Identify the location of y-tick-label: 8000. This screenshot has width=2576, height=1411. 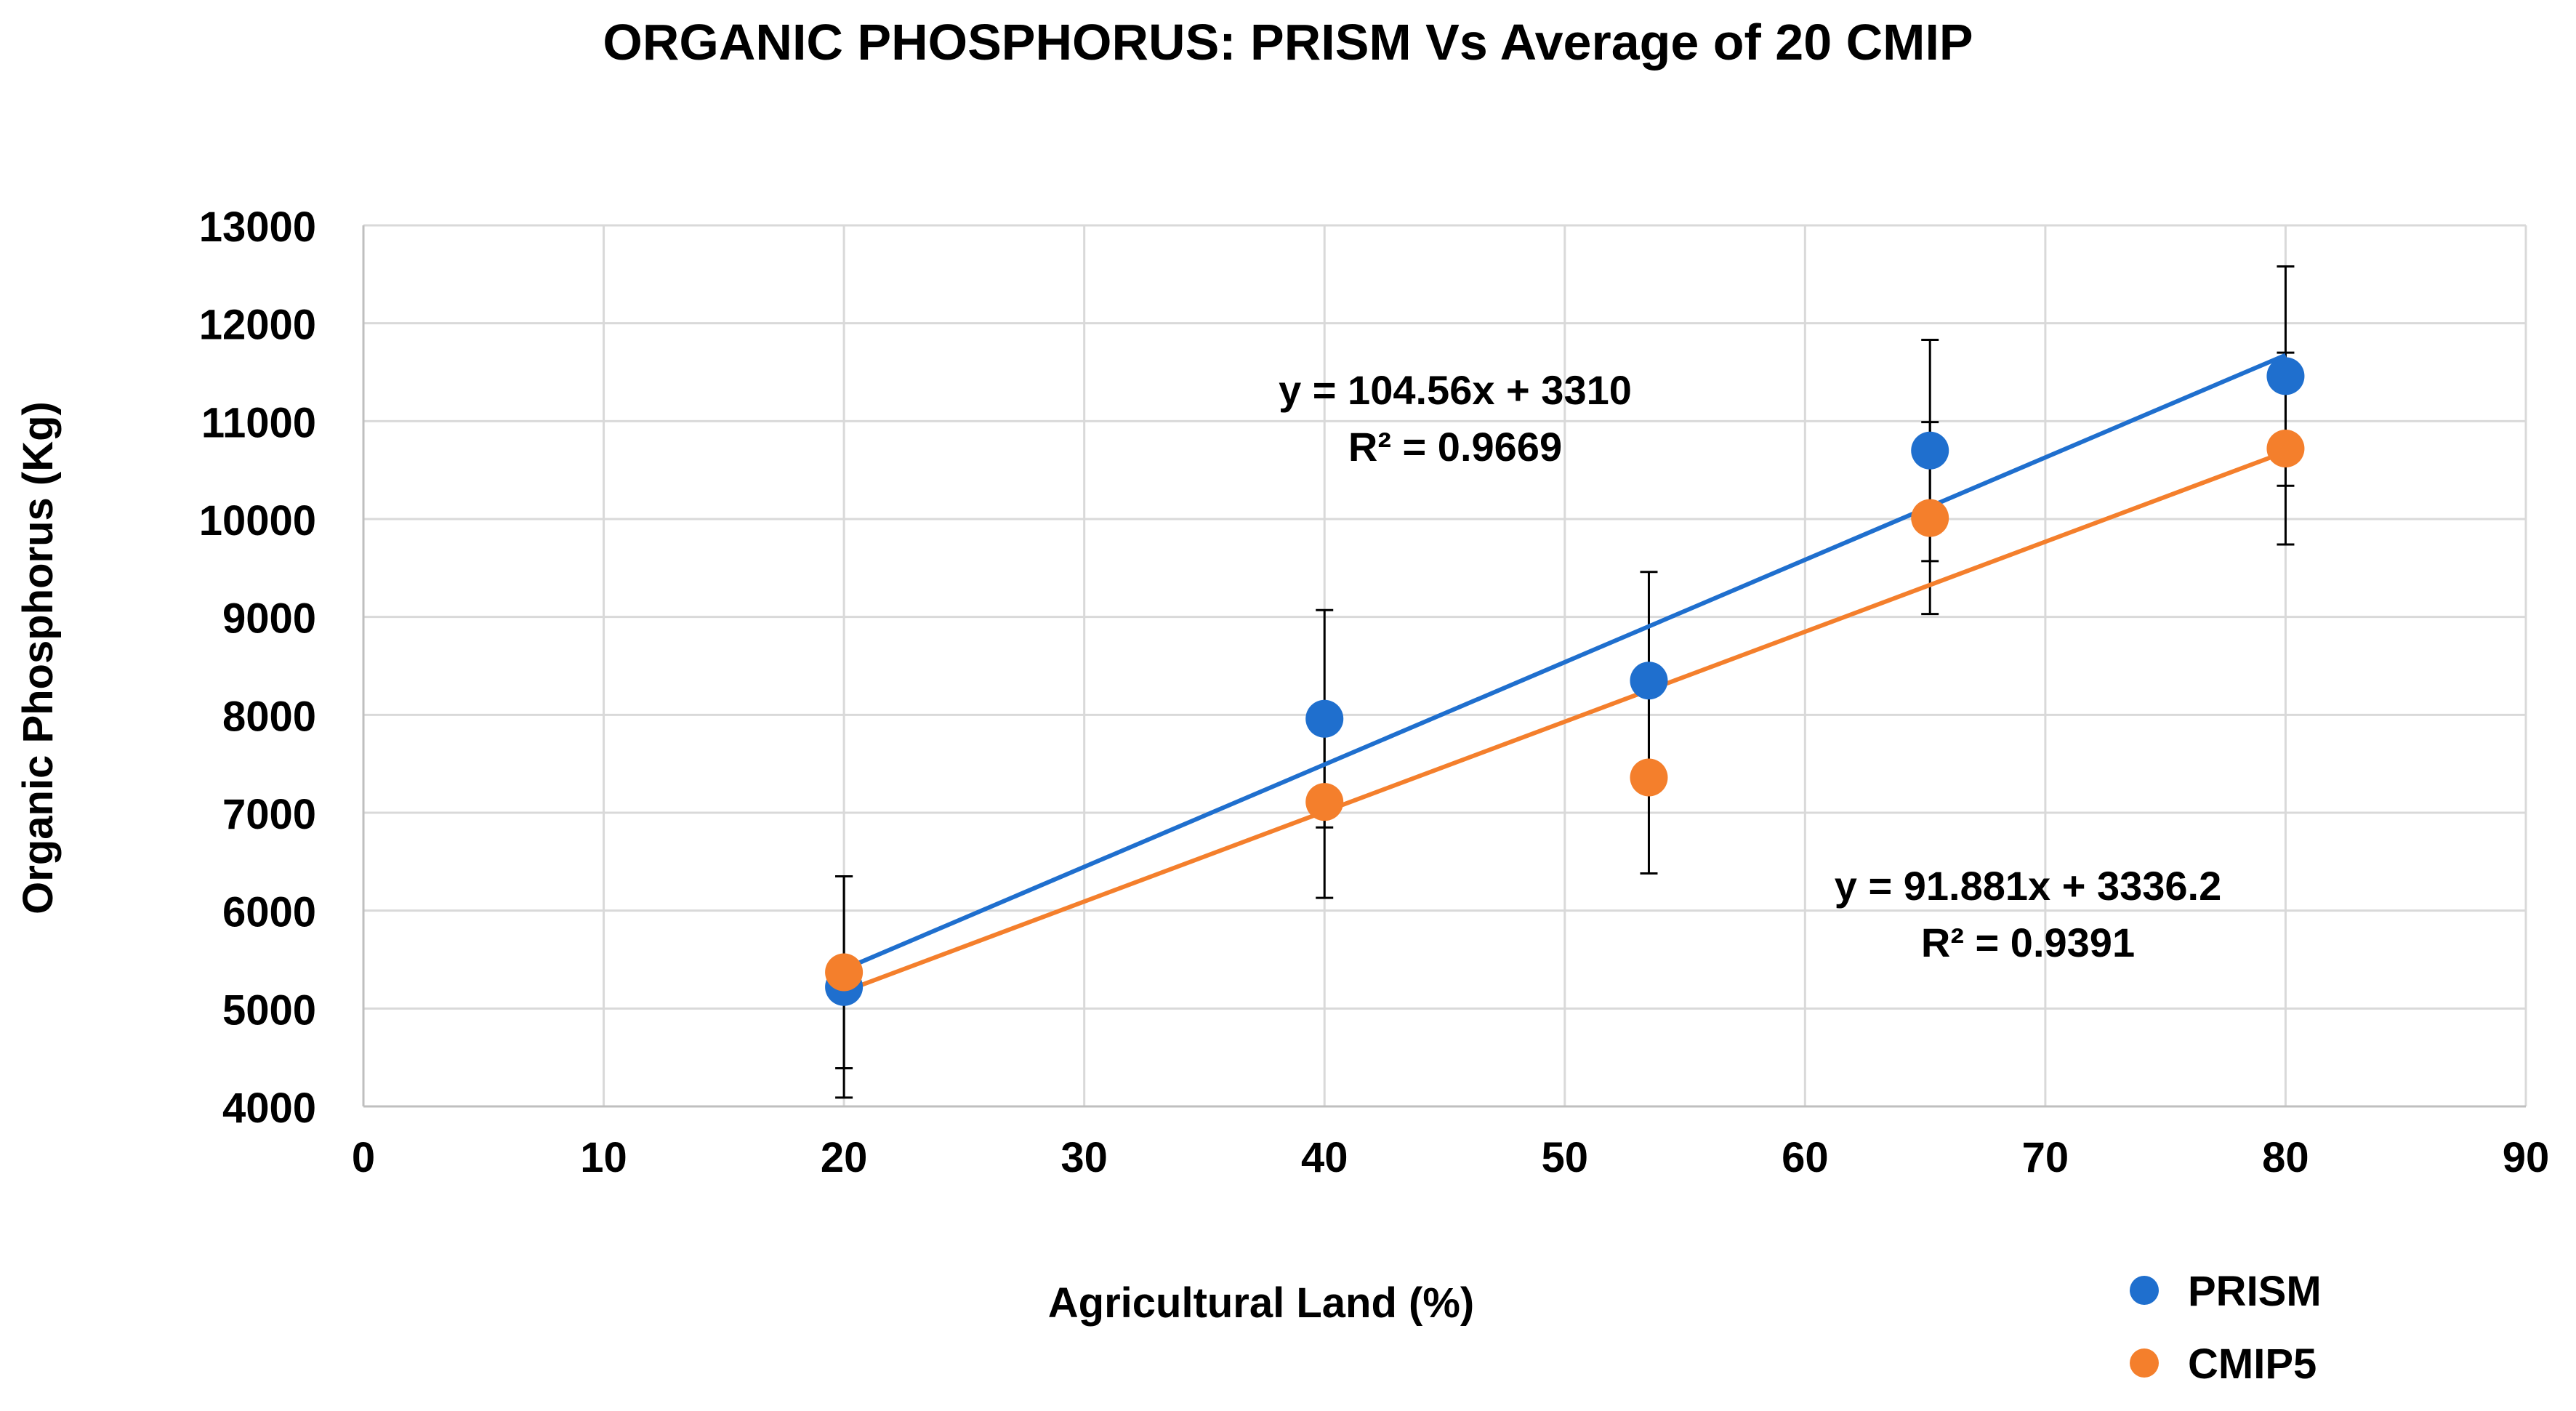
(269, 716).